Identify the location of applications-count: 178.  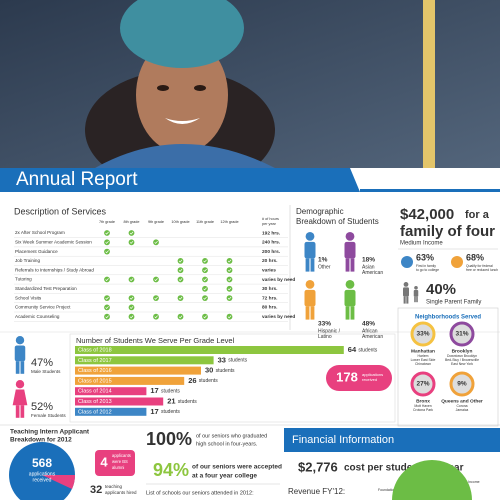
(347, 376).